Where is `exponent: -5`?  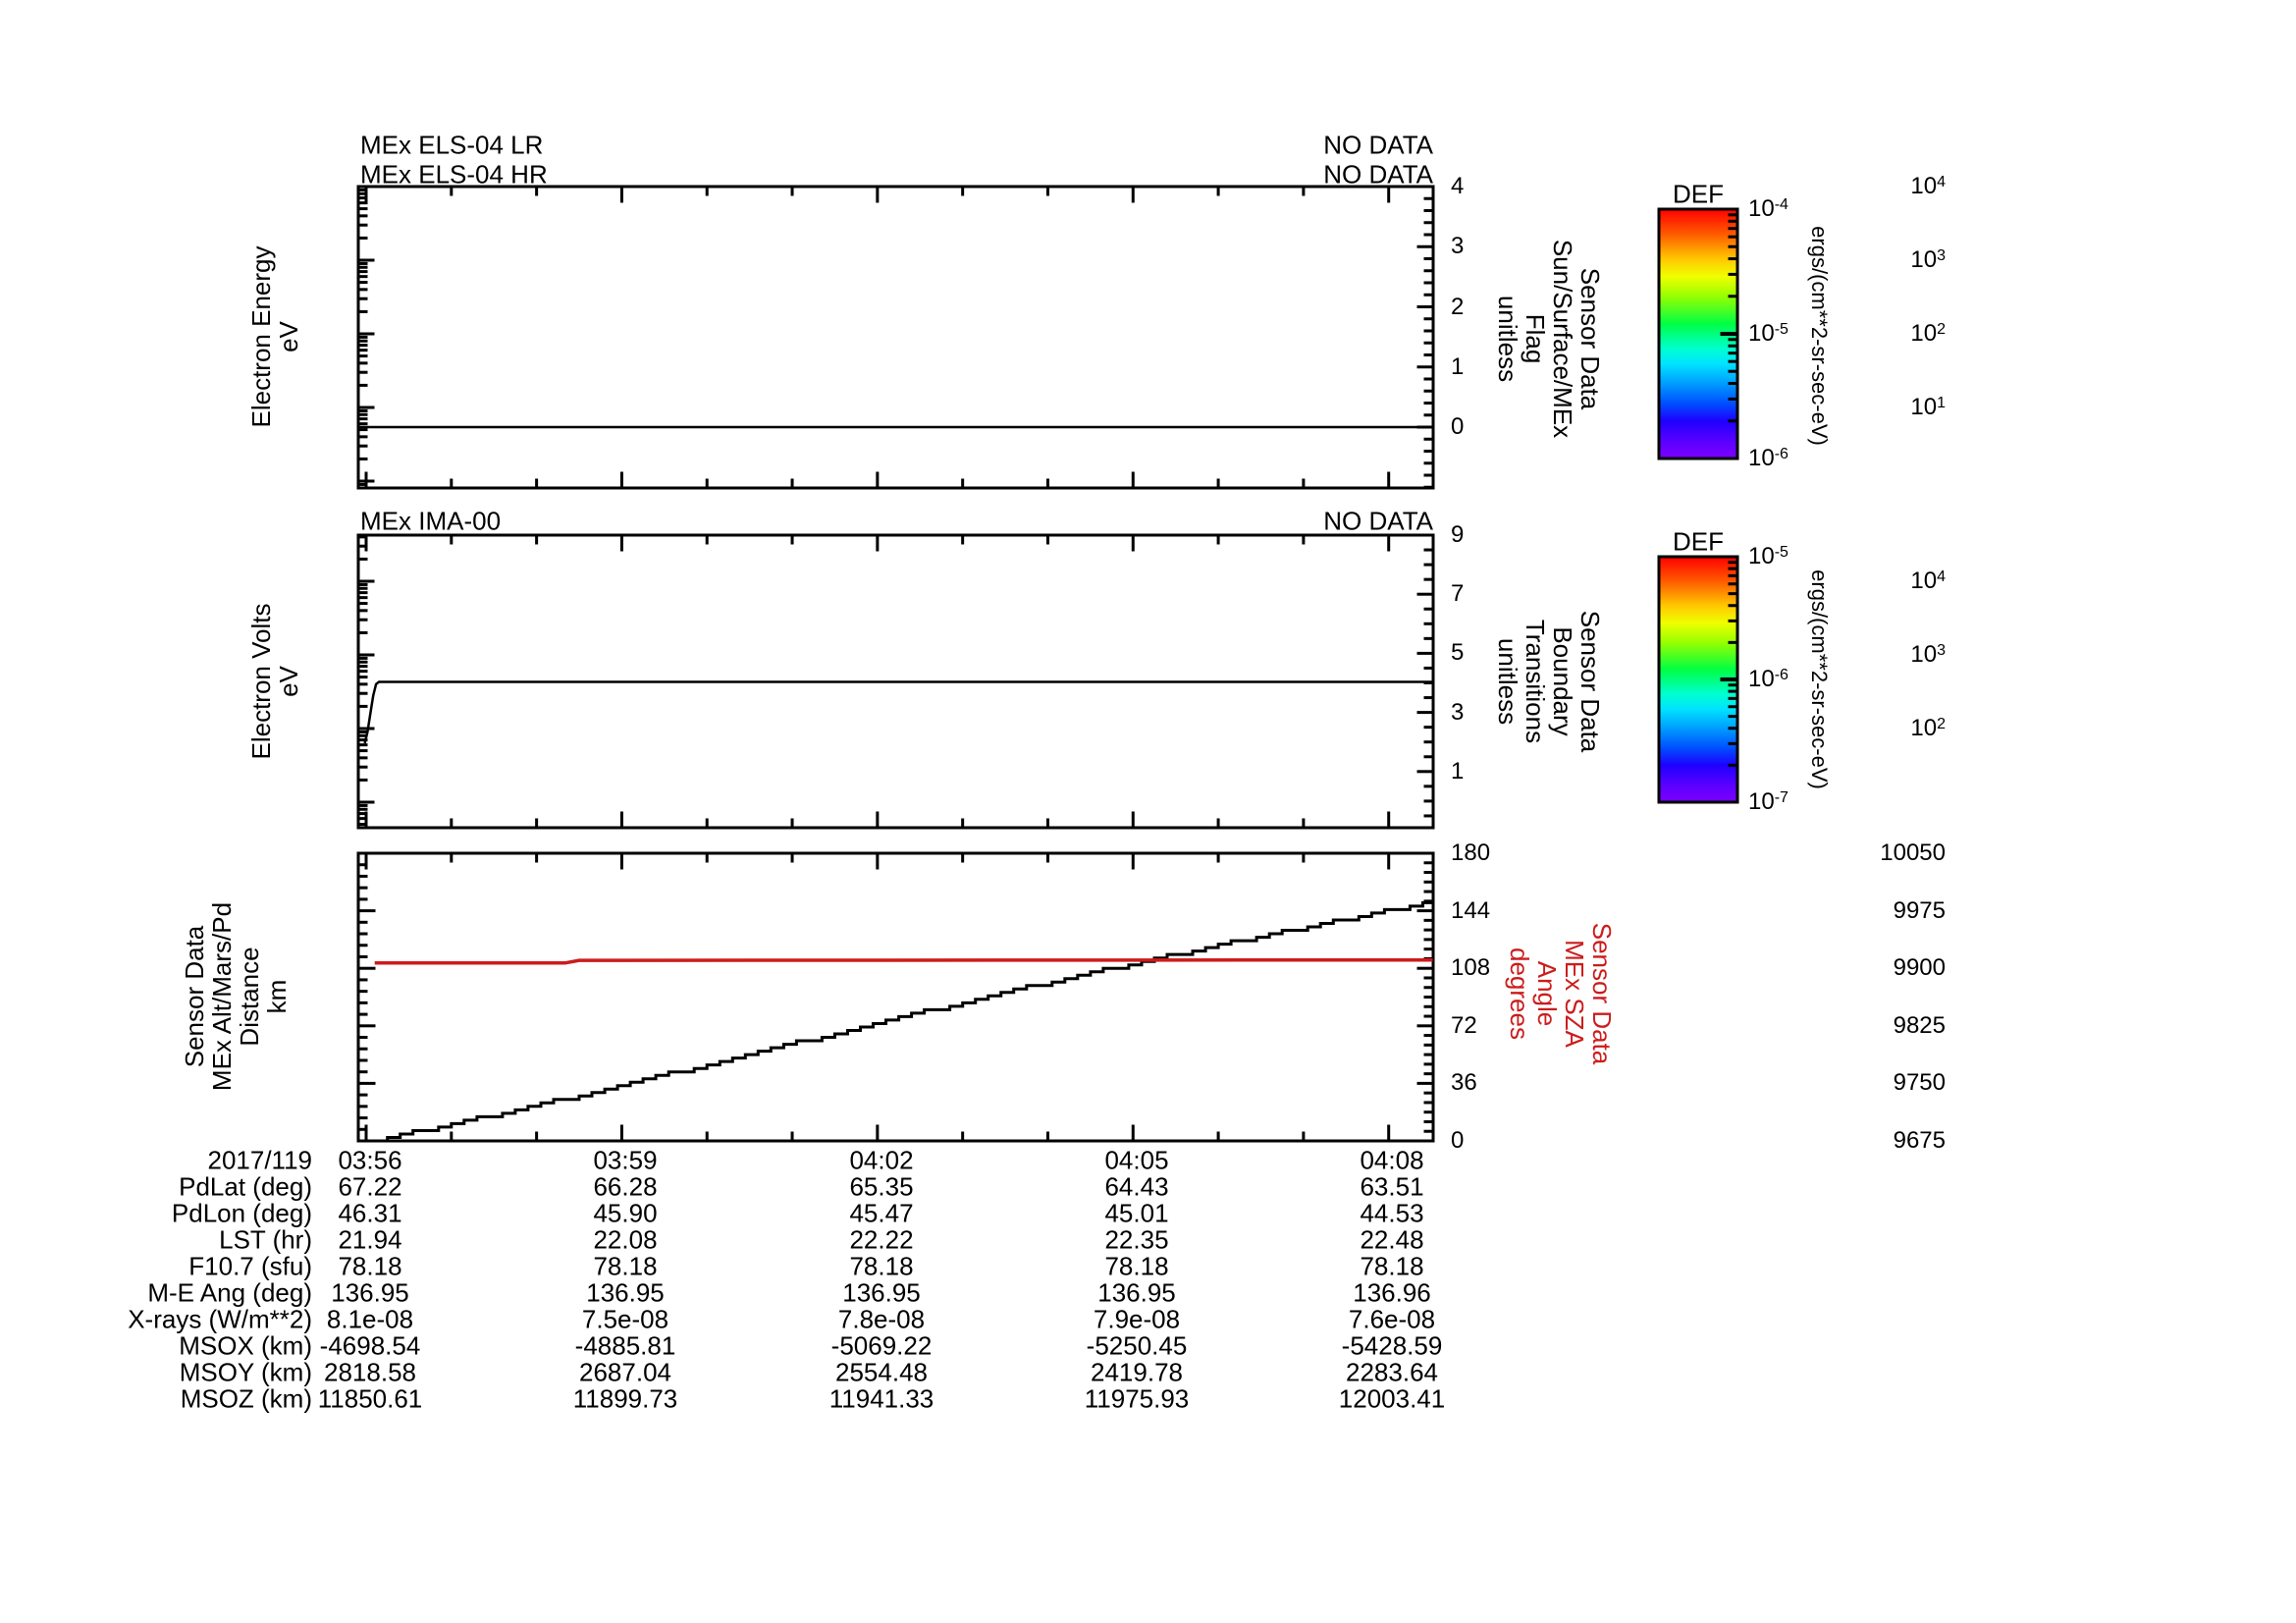 exponent: -5 is located at coordinates (1781, 553).